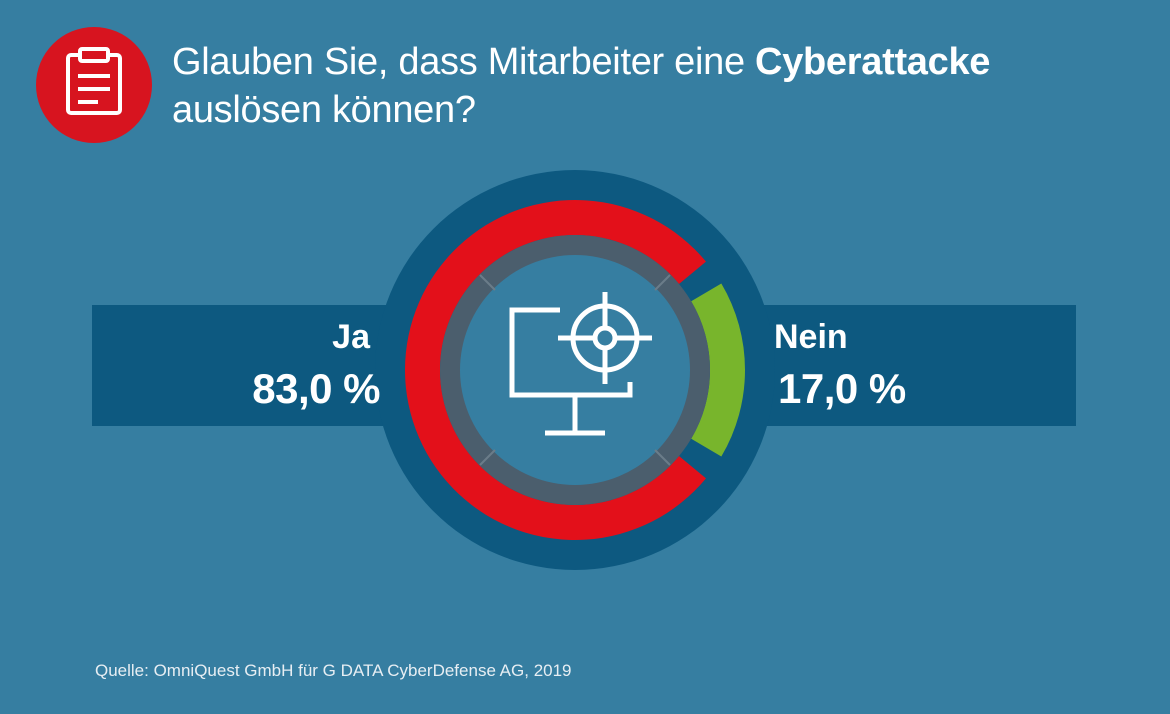 Image resolution: width=1170 pixels, height=714 pixels. Describe the element at coordinates (351, 337) in the screenshot. I see `label-ja: Ja` at that location.